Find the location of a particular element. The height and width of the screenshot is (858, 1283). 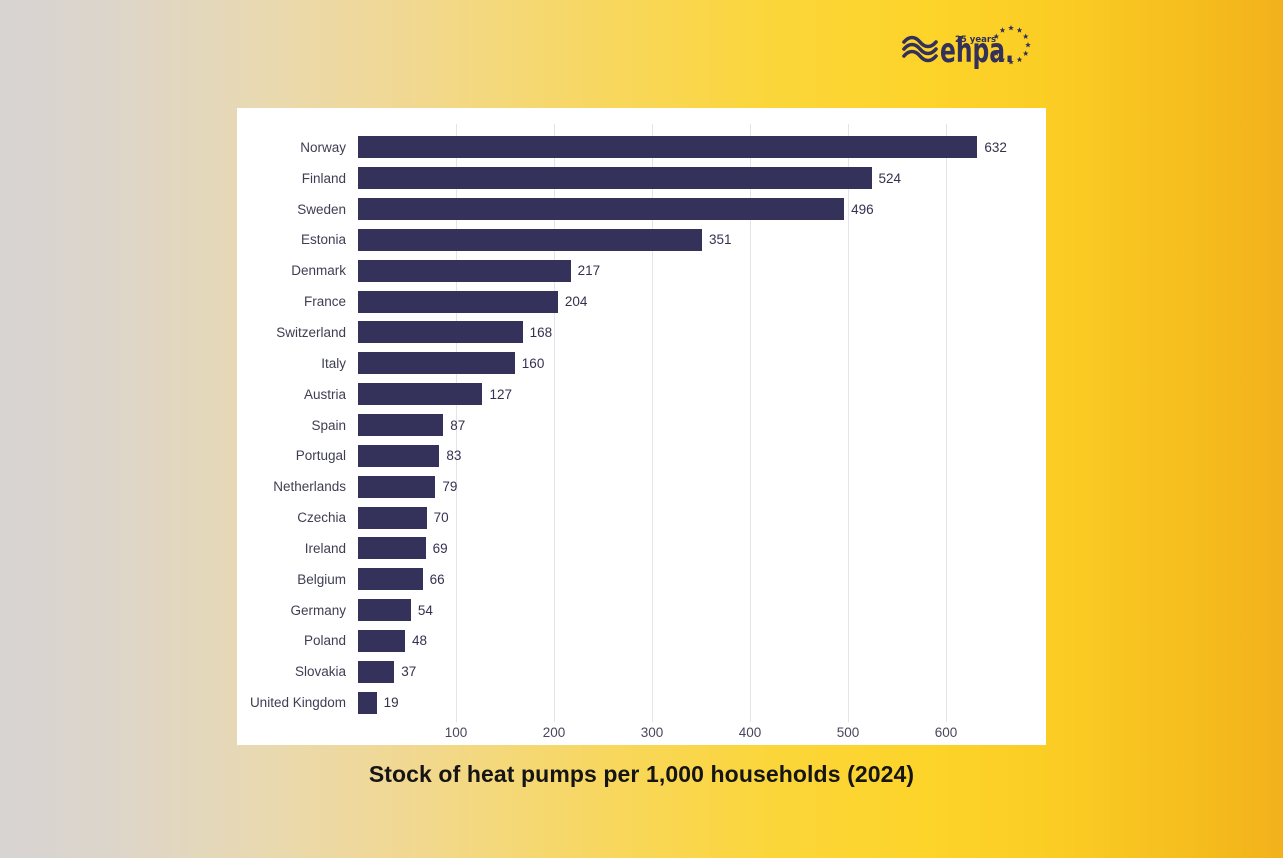

value-label: 496 is located at coordinates (862, 209).